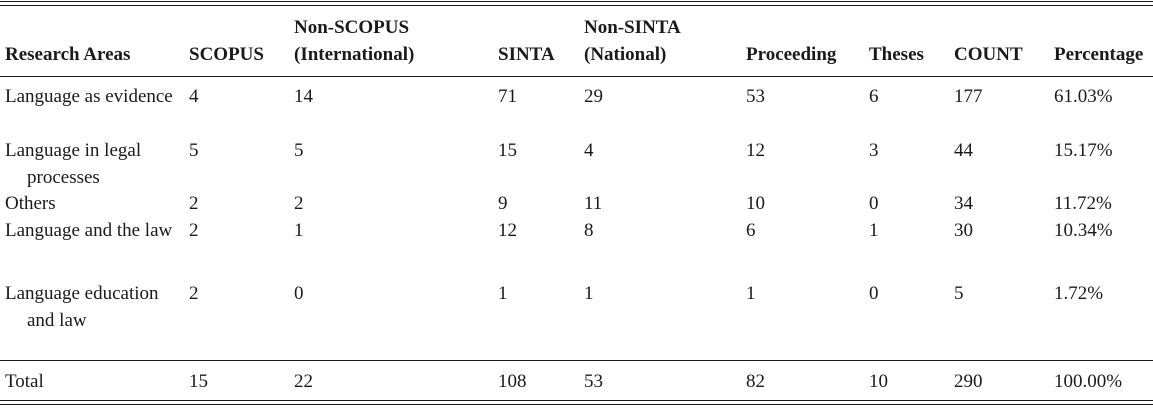 The height and width of the screenshot is (409, 1153). What do you see at coordinates (30, 203) in the screenshot?
I see `row-3-area: Others` at bounding box center [30, 203].